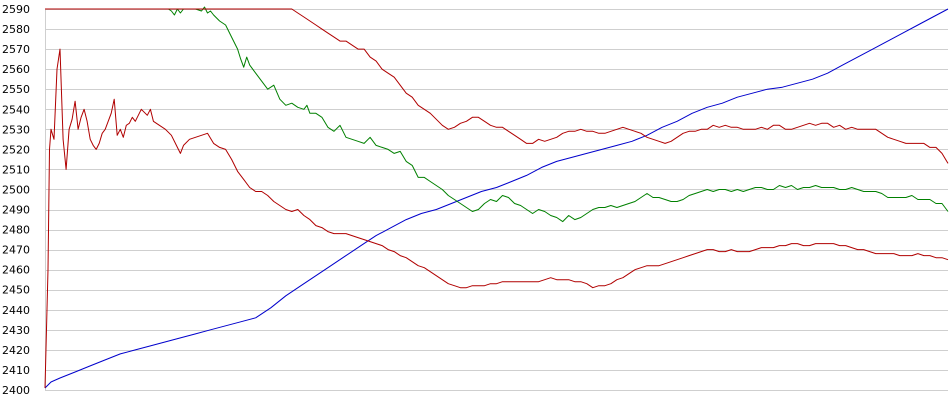 The width and height of the screenshot is (950, 415). What do you see at coordinates (16, 290) in the screenshot?
I see `y-tick-label: 2450` at bounding box center [16, 290].